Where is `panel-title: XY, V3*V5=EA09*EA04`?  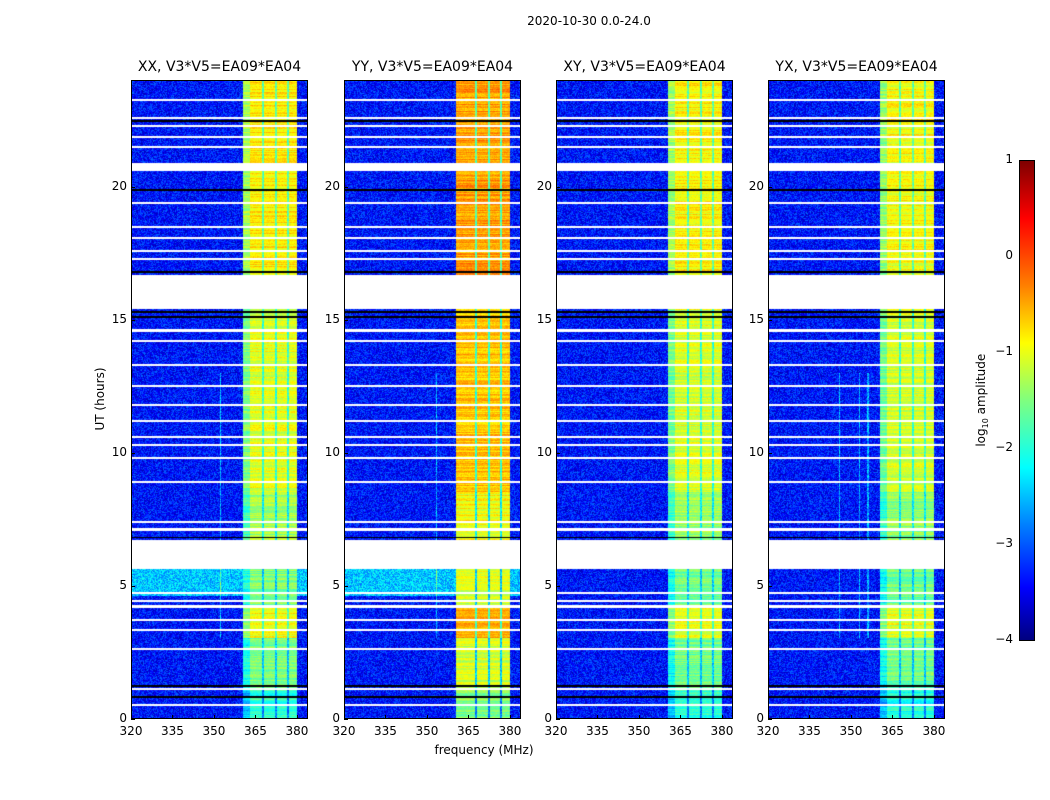
panel-title: XY, V3*V5=EA09*EA04 is located at coordinates (644, 67).